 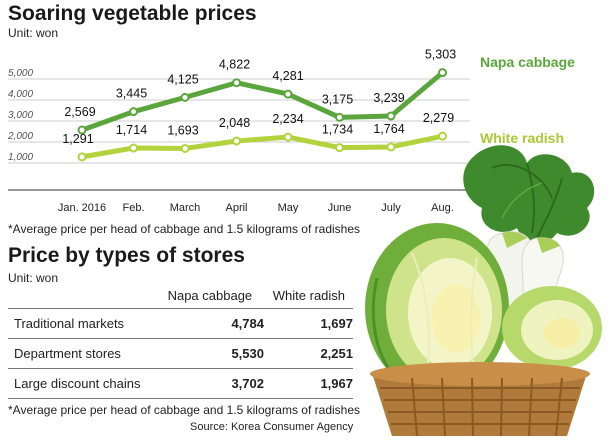 What do you see at coordinates (180, 383) in the screenshot?
I see `table-row: Large discount chains 3,702 1,967` at bounding box center [180, 383].